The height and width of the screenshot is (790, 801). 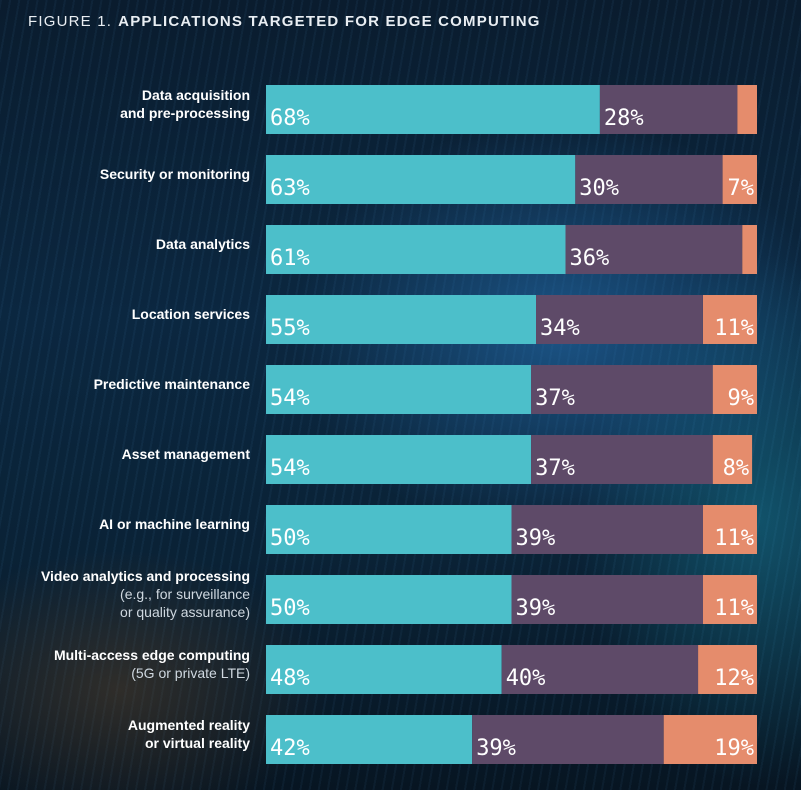 I want to click on data-label-segment-1-row-1: 68%, so click(x=290, y=118).